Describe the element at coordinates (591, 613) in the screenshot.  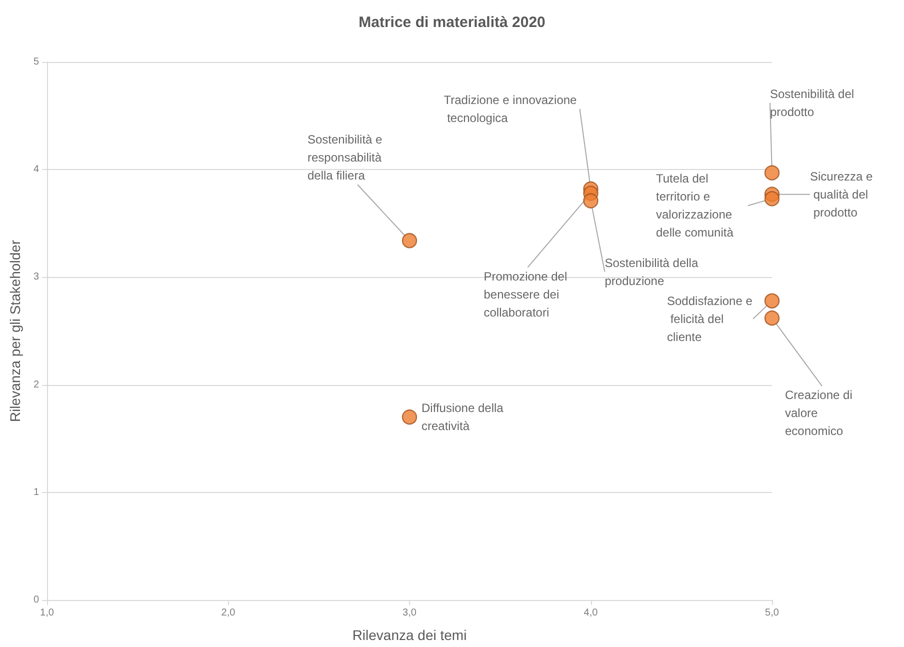
I see `x-tick-label: 4,0` at that location.